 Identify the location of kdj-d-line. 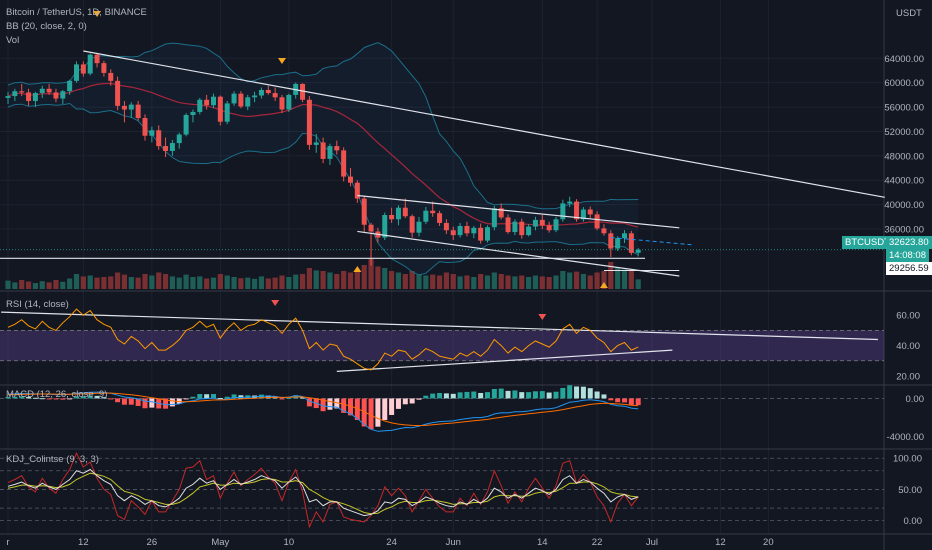
(323, 493).